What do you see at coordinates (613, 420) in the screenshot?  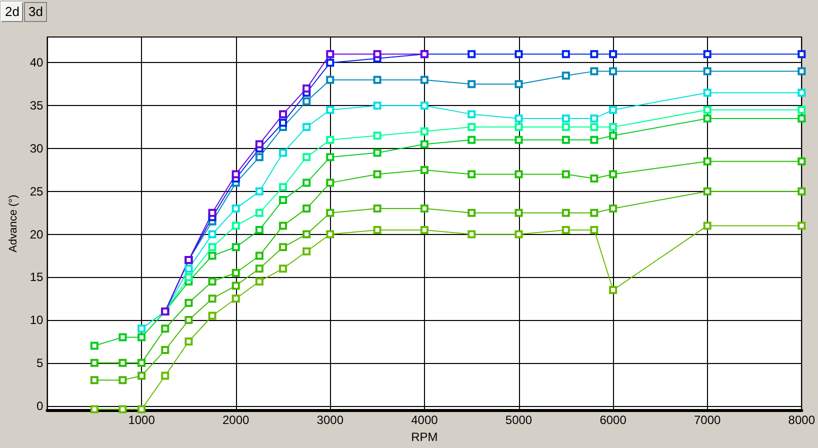 I see `x-tick-label: 6000` at bounding box center [613, 420].